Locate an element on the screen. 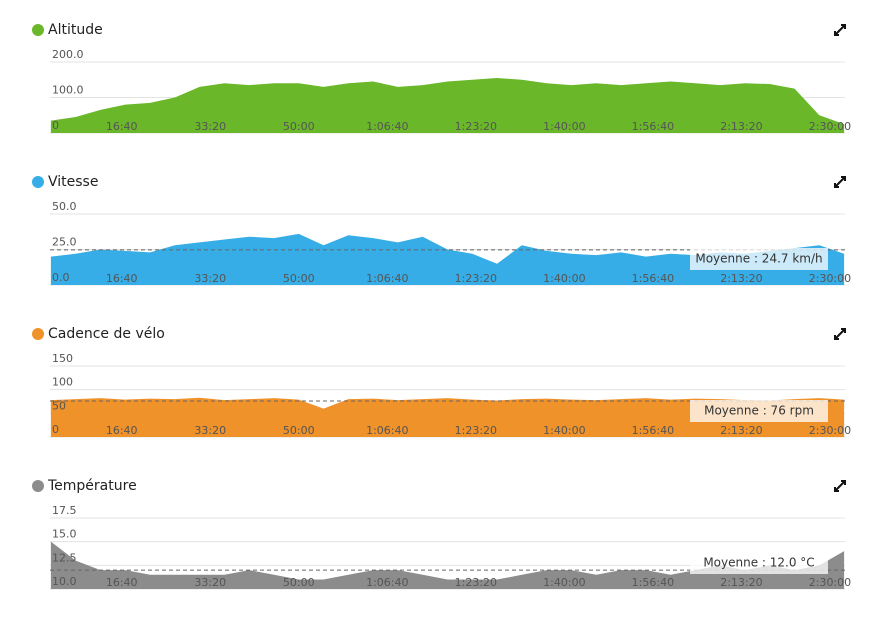 This screenshot has width=875, height=619. y-tick-label: 100 is located at coordinates (62, 382).